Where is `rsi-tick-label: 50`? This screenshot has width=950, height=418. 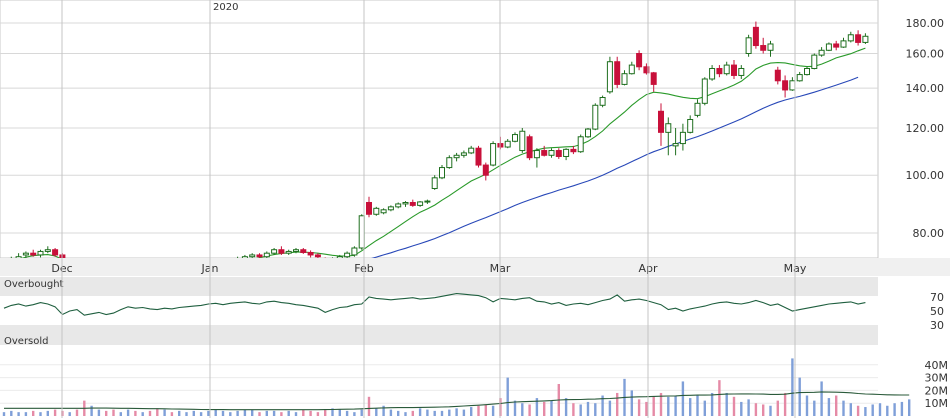 rsi-tick-label: 50 is located at coordinates (937, 311).